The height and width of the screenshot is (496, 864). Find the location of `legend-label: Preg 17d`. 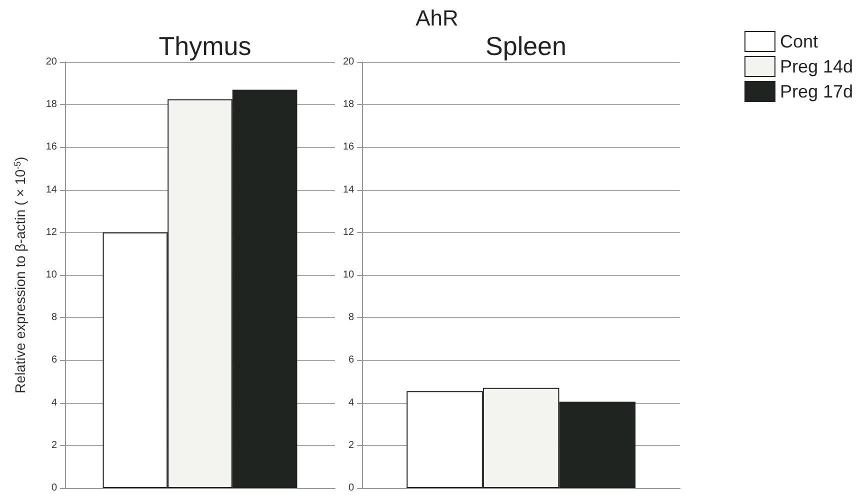

legend-label: Preg 17d is located at coordinates (817, 92).